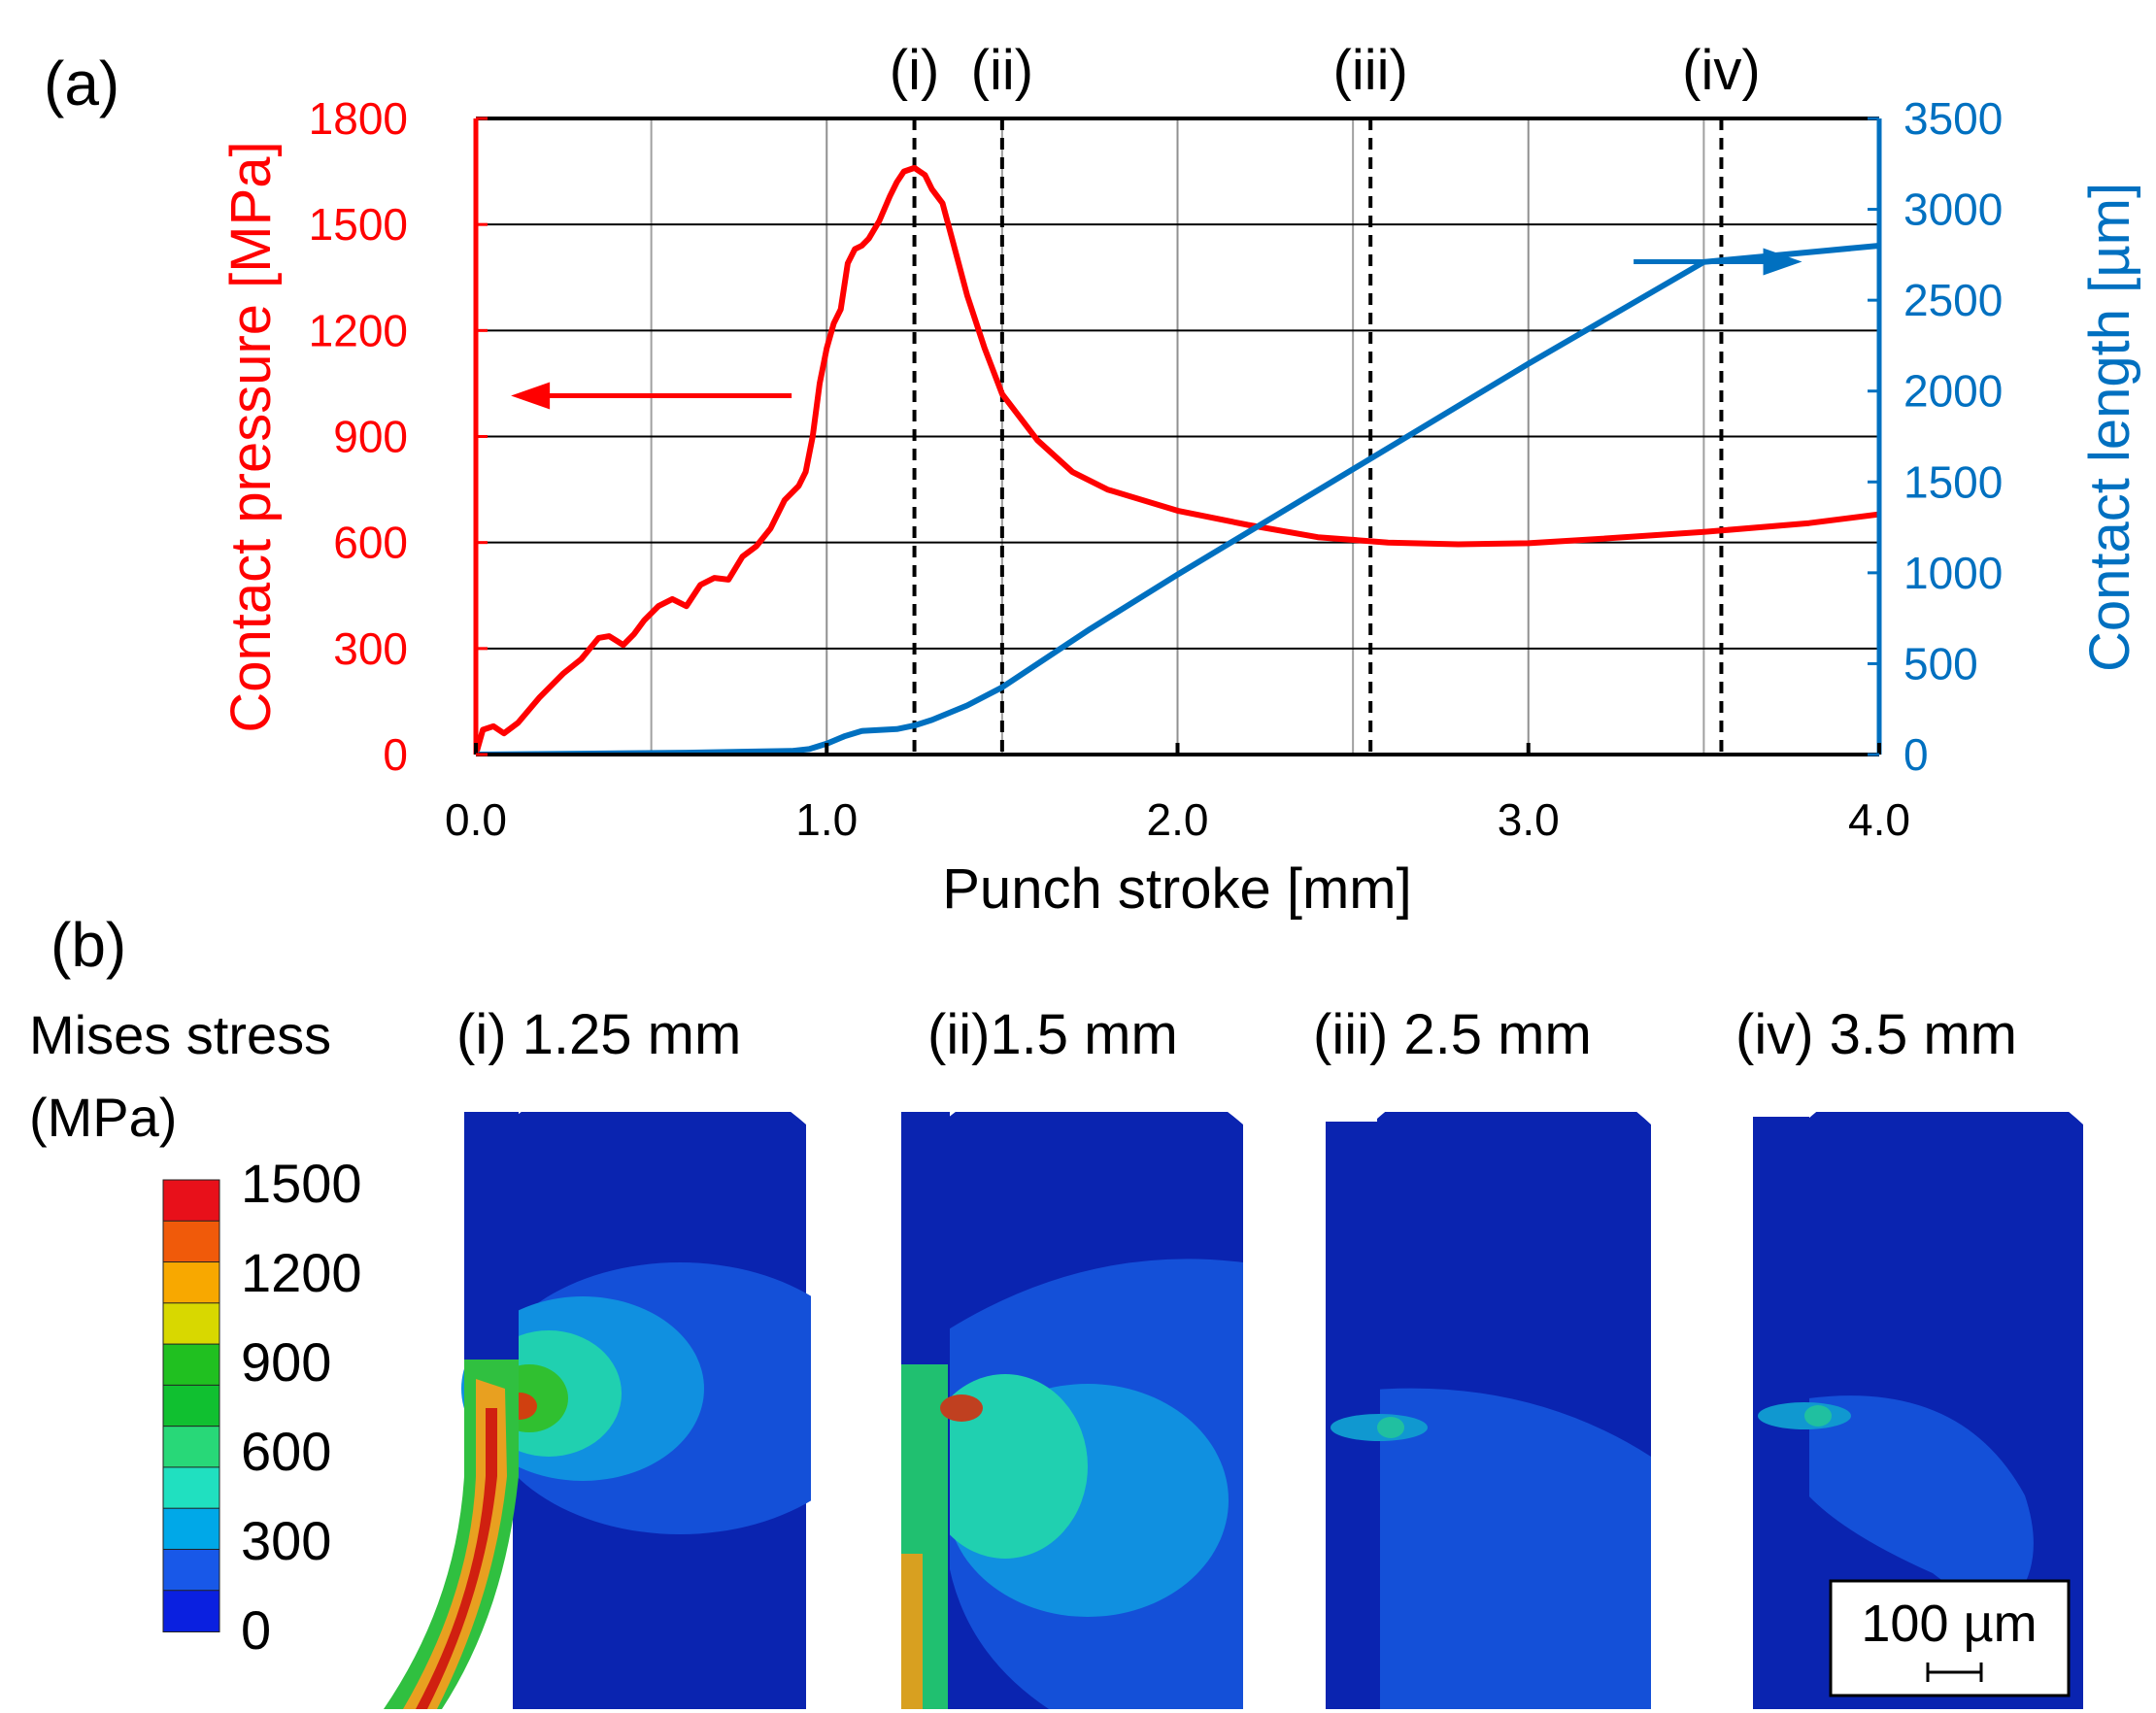 This screenshot has height=1713, width=2156. Describe the element at coordinates (1157, 329) in the screenshot. I see `axis-arrows` at that location.